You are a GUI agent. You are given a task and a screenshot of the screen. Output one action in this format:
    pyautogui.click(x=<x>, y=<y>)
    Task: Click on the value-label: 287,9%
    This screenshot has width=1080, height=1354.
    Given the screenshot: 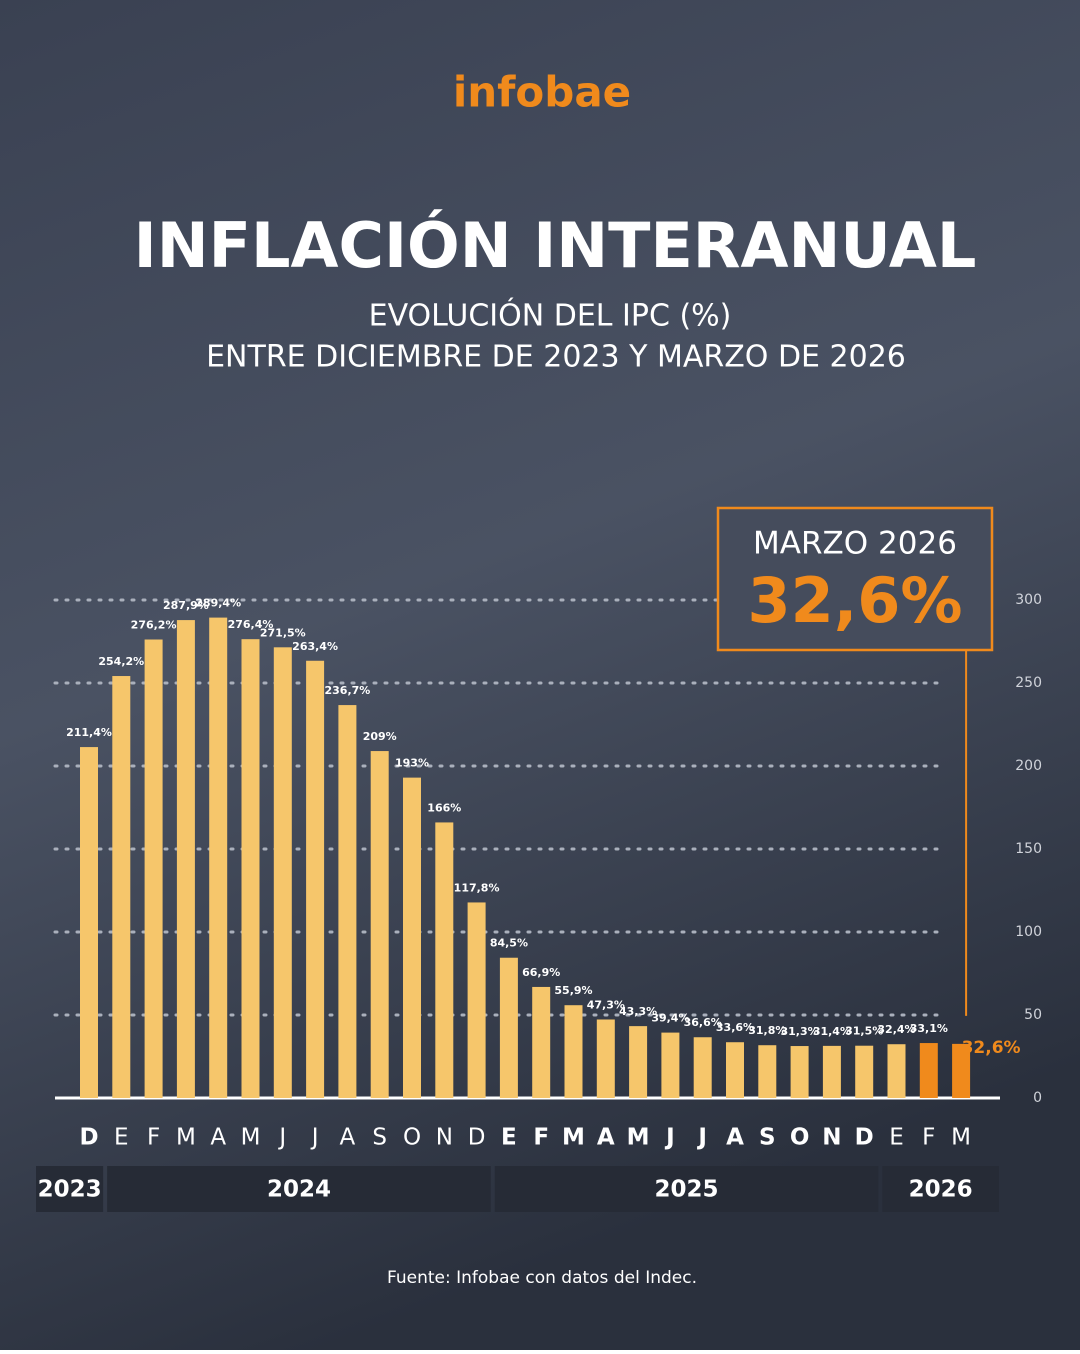 What is the action you would take?
    pyautogui.click(x=186, y=605)
    